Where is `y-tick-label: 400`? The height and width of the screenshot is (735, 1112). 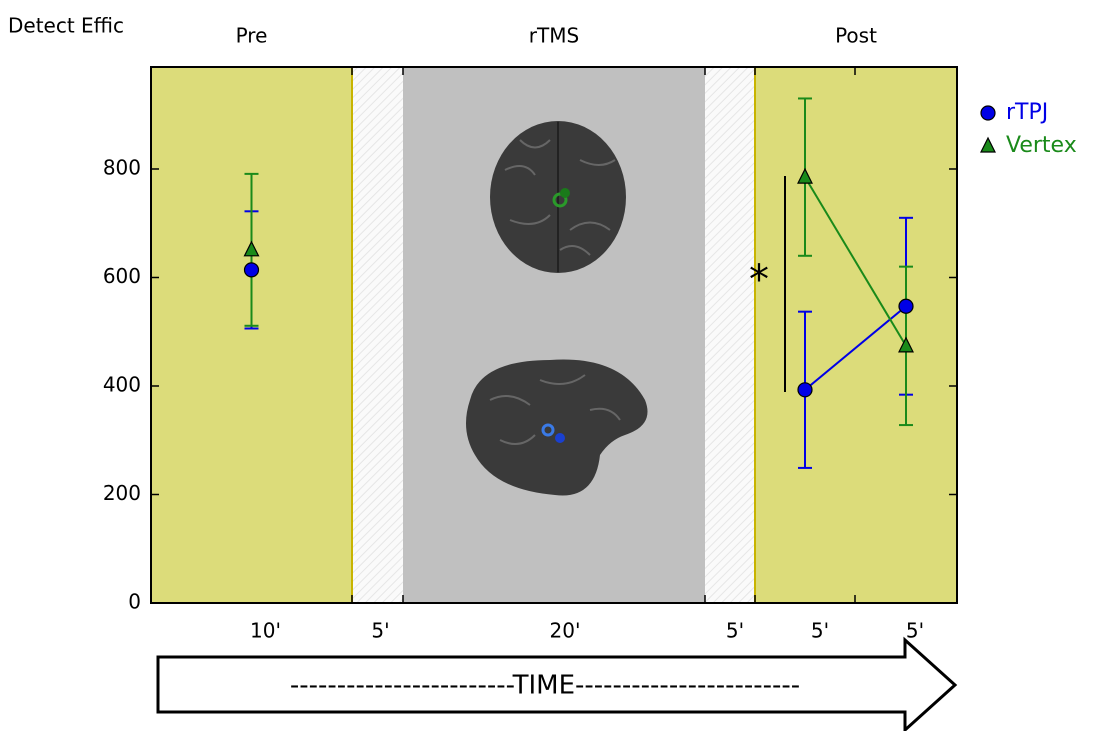
y-tick-label: 400 is located at coordinates (122, 384).